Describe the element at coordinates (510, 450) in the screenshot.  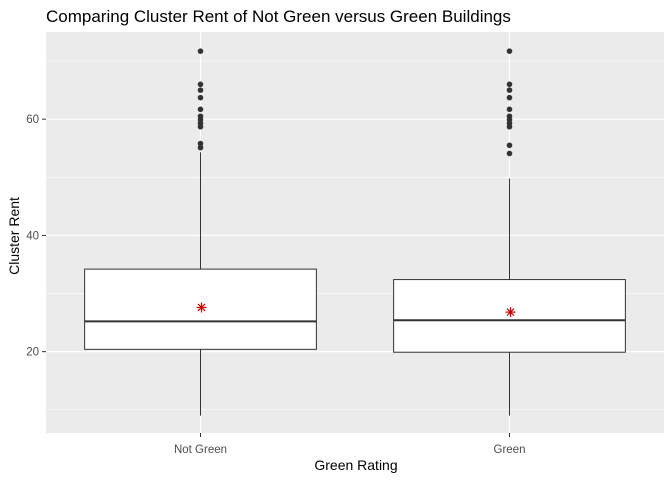
I see `x-tick-label: Green` at that location.